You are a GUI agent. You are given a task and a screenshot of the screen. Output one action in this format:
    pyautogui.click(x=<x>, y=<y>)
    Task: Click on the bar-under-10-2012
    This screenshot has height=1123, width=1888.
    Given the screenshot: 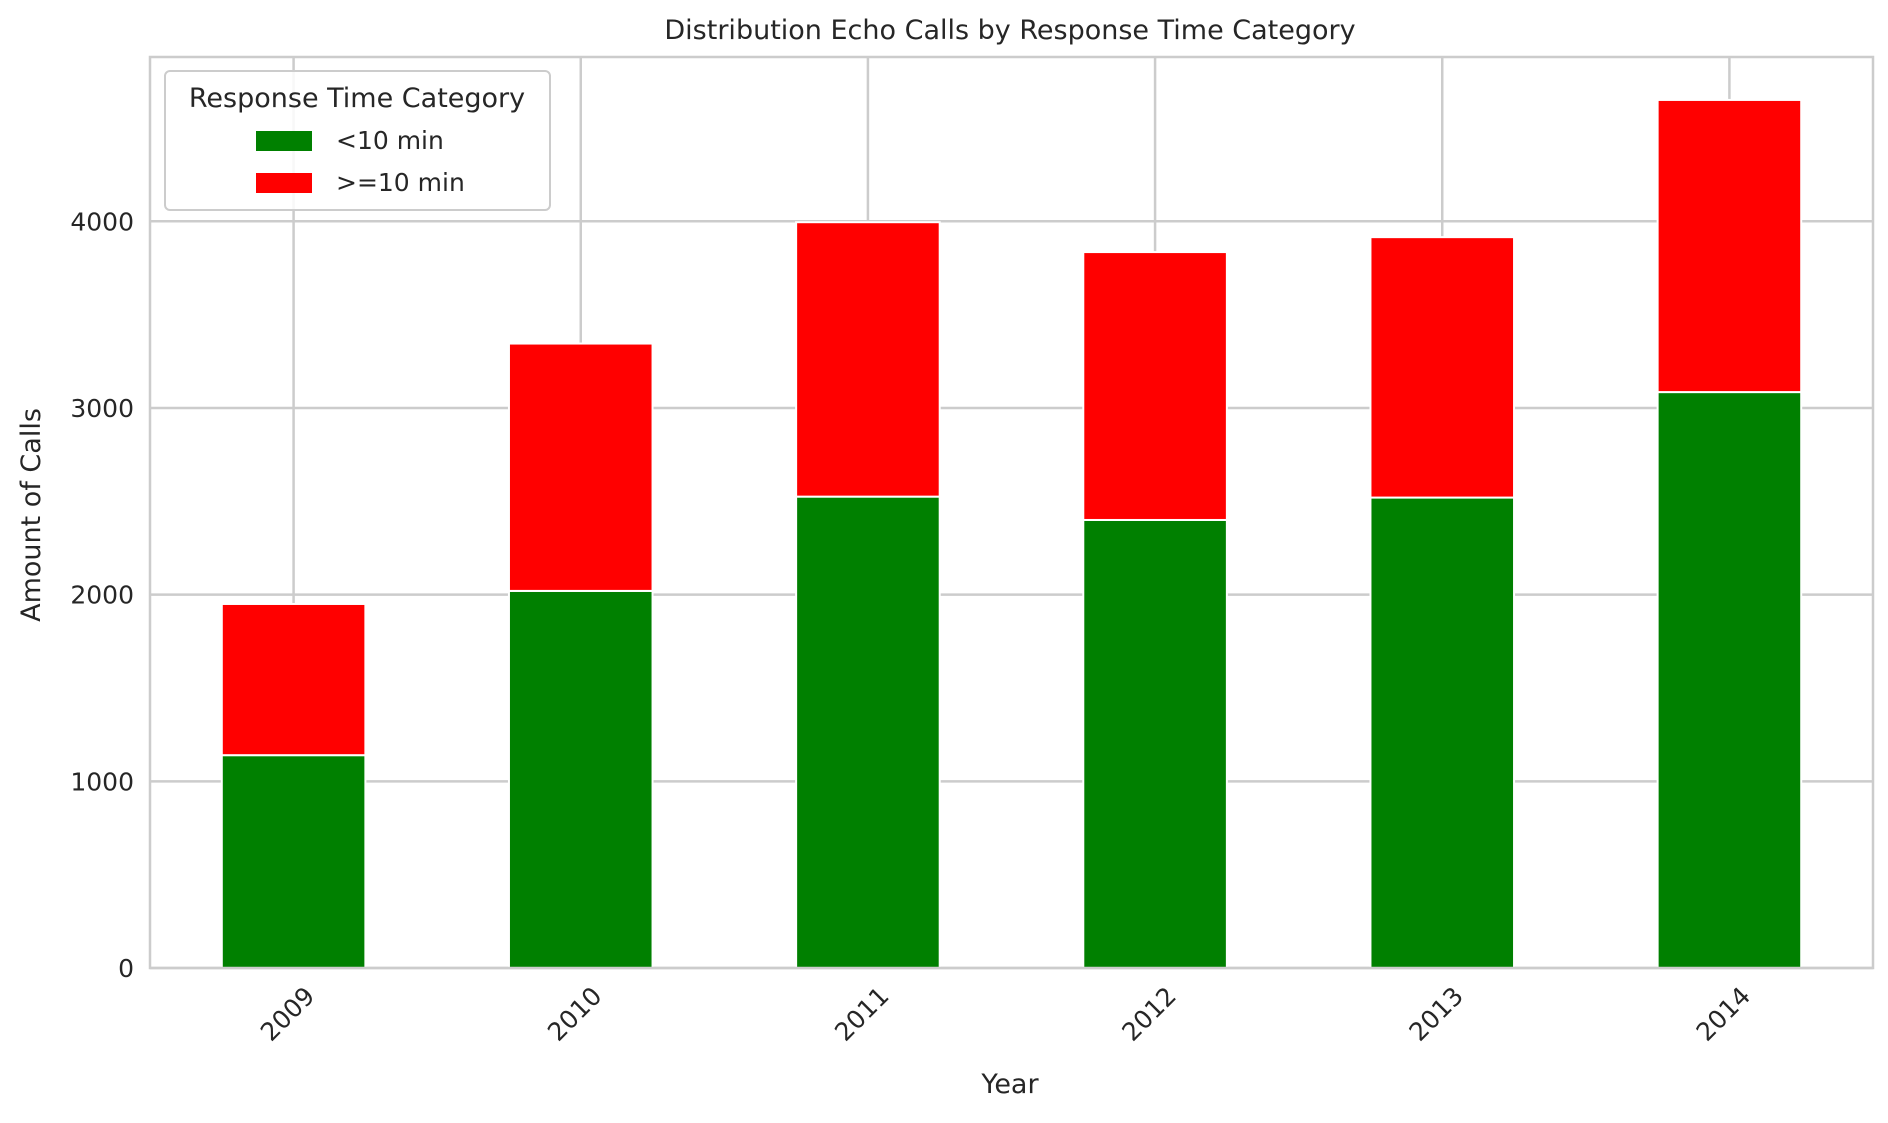 What is the action you would take?
    pyautogui.click(x=1155, y=743)
    